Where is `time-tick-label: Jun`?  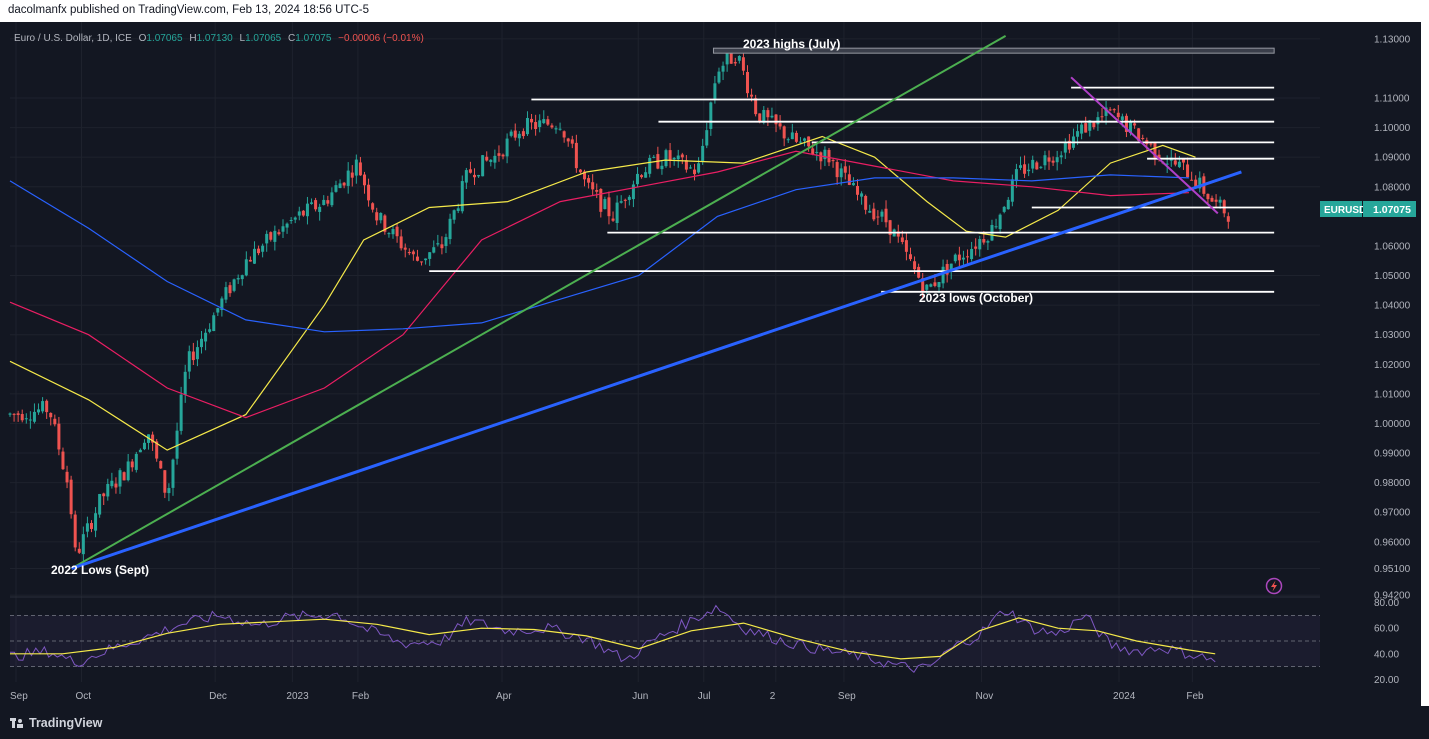
time-tick-label: Jun is located at coordinates (640, 696).